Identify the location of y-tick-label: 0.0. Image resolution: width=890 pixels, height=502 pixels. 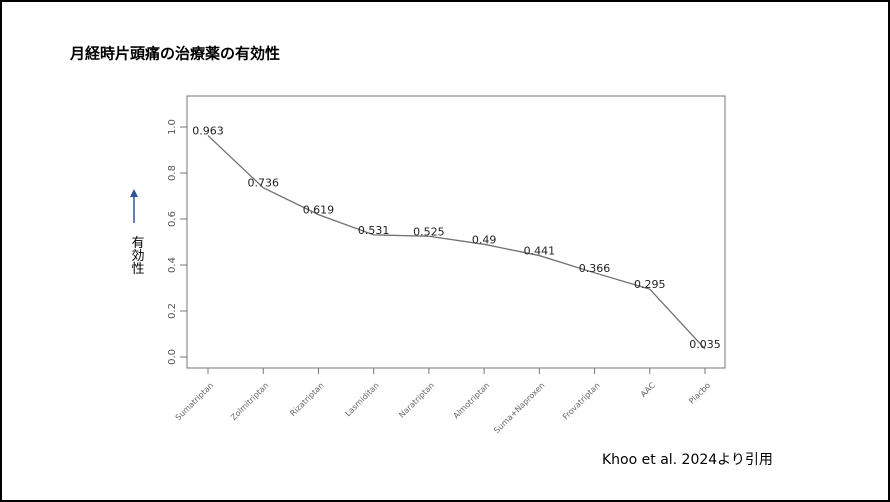
(172, 357).